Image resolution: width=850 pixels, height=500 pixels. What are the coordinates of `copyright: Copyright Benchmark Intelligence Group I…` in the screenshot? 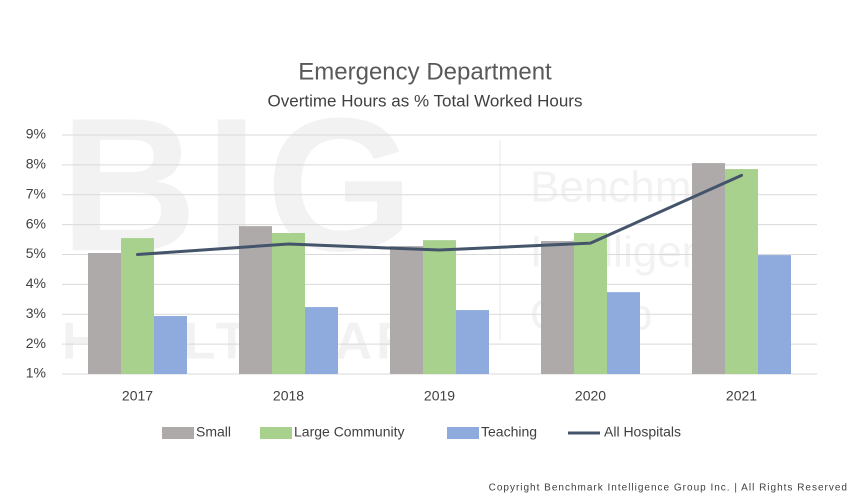 It's located at (668, 488).